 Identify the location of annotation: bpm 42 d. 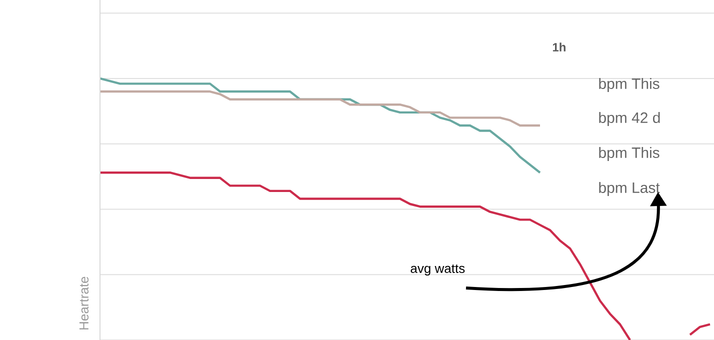
(629, 119).